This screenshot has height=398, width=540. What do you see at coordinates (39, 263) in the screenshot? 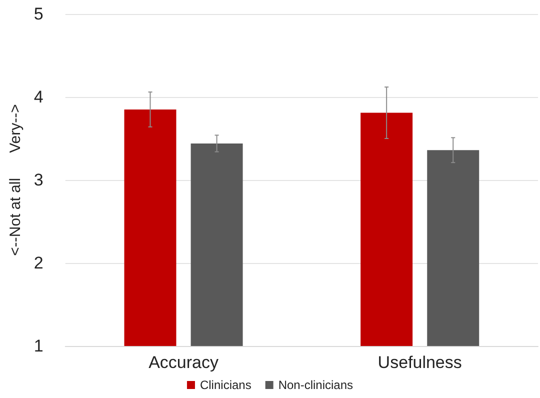
I see `y-tick-label: 2` at bounding box center [39, 263].